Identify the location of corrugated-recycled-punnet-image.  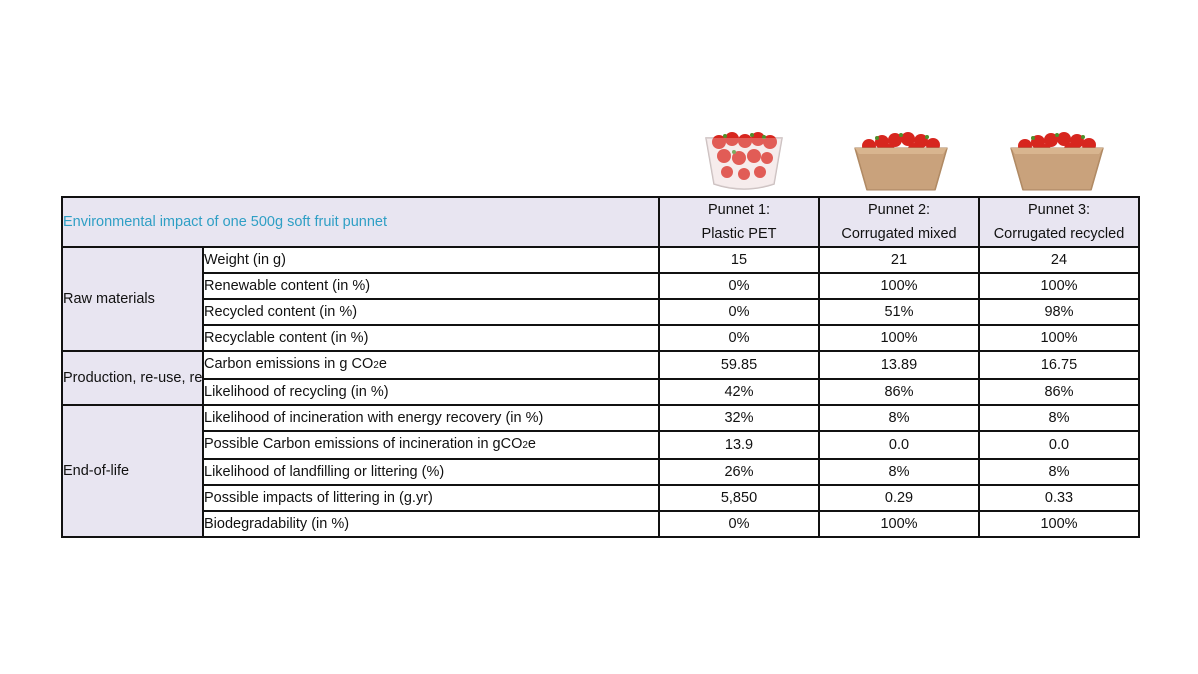
(1057, 161).